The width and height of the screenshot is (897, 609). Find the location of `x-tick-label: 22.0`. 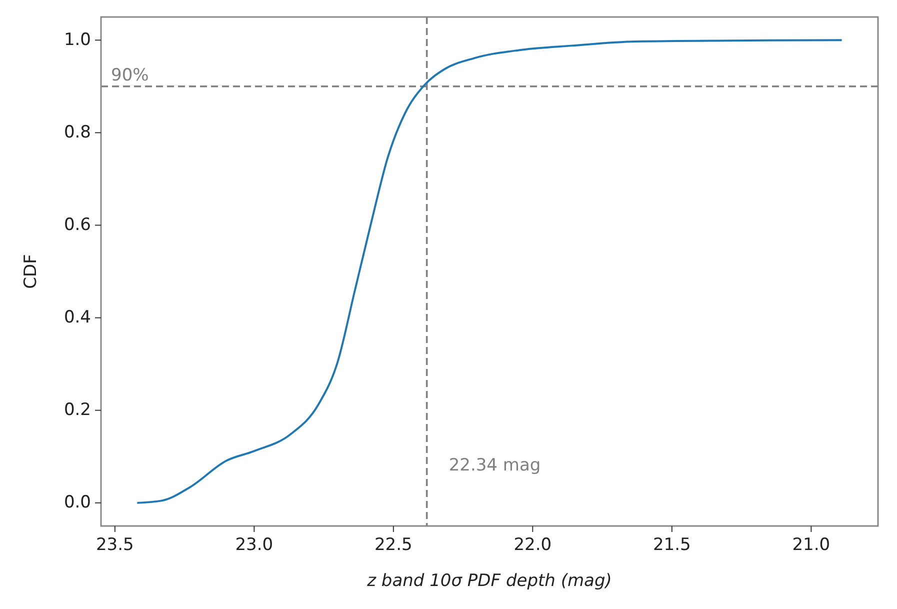

x-tick-label: 22.0 is located at coordinates (533, 545).